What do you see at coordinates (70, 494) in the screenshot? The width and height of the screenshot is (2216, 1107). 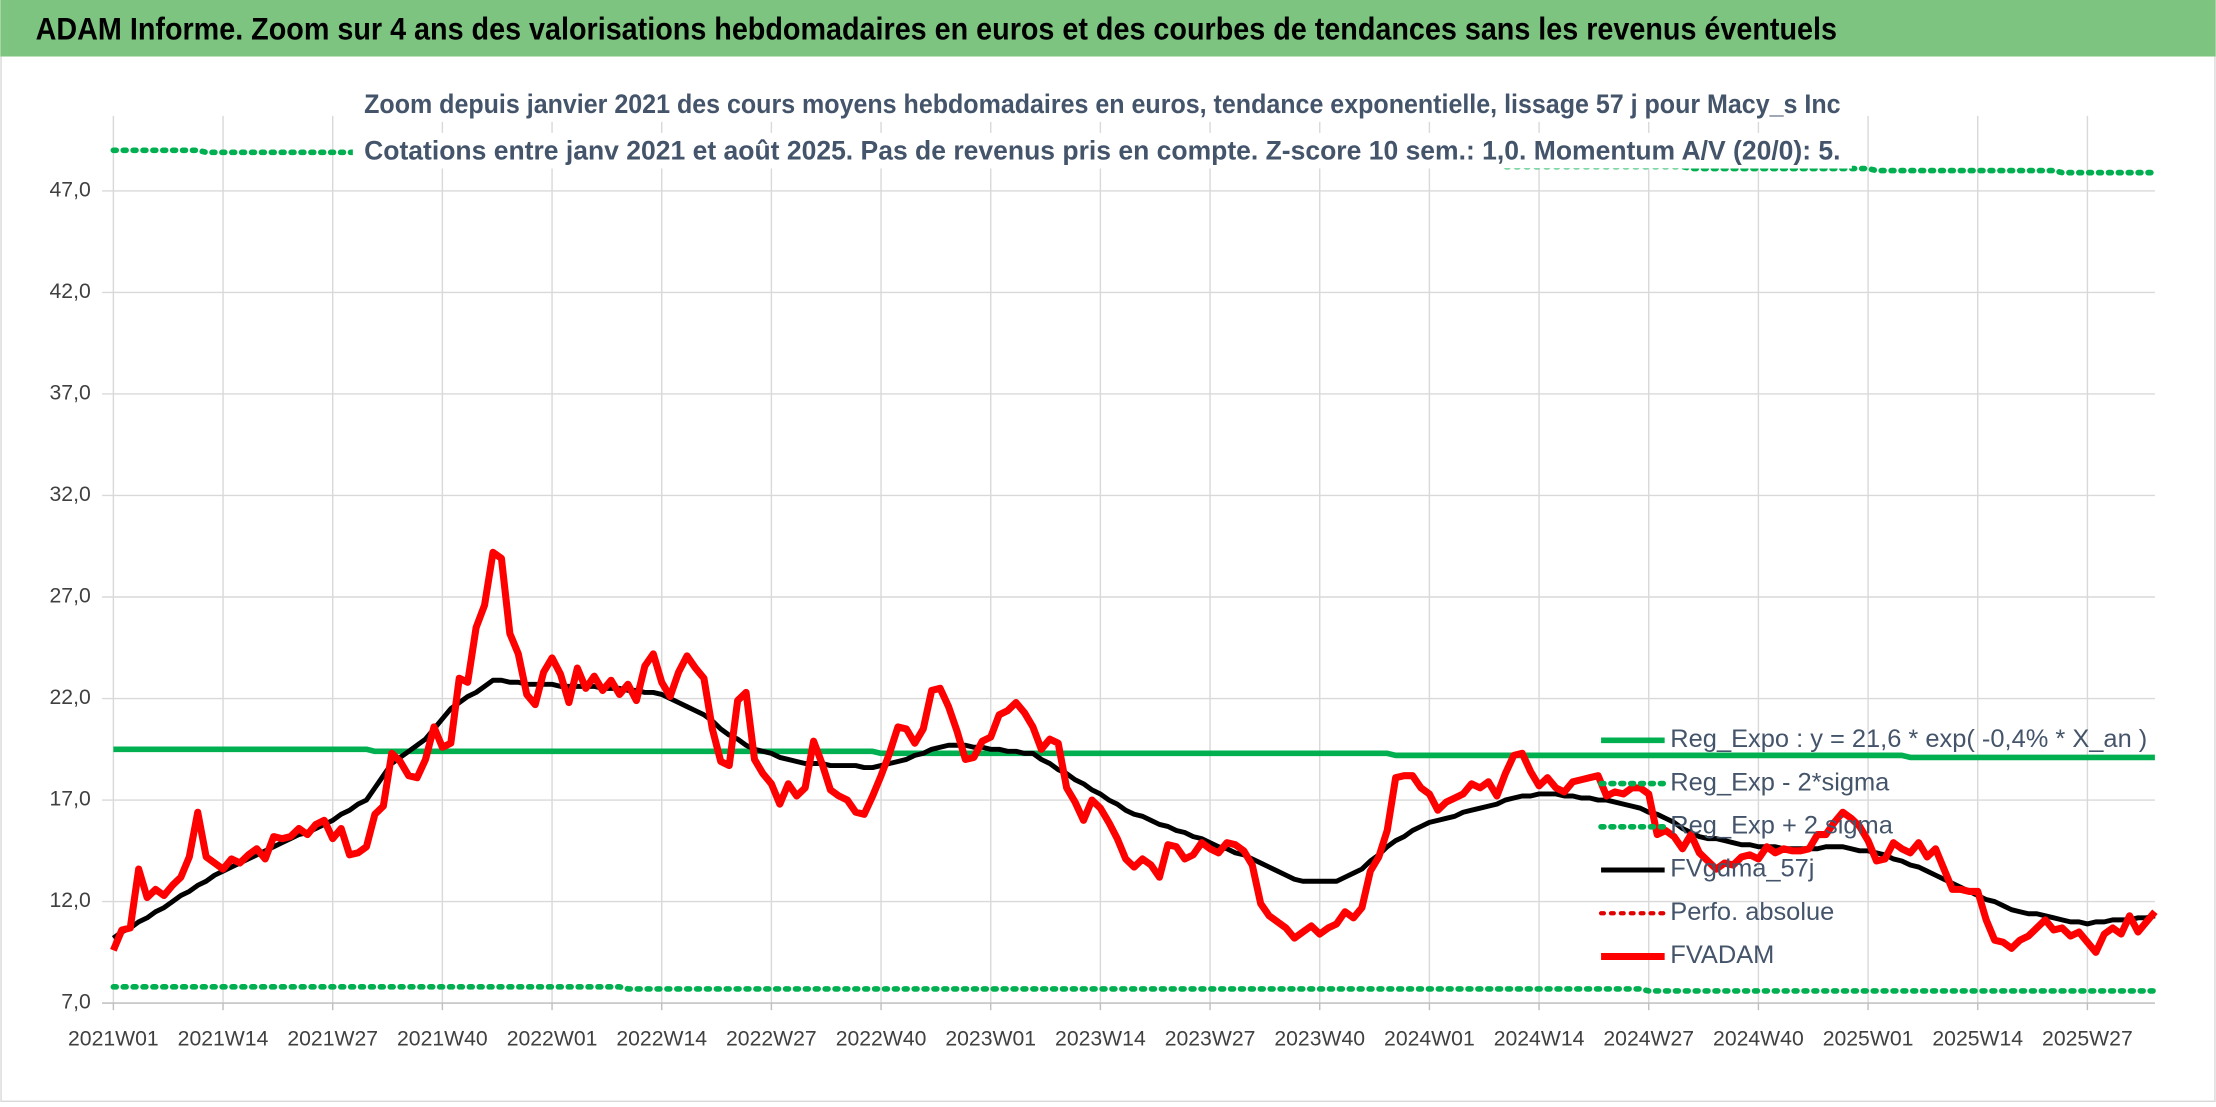 I see `y-tick-label: 32,0` at bounding box center [70, 494].